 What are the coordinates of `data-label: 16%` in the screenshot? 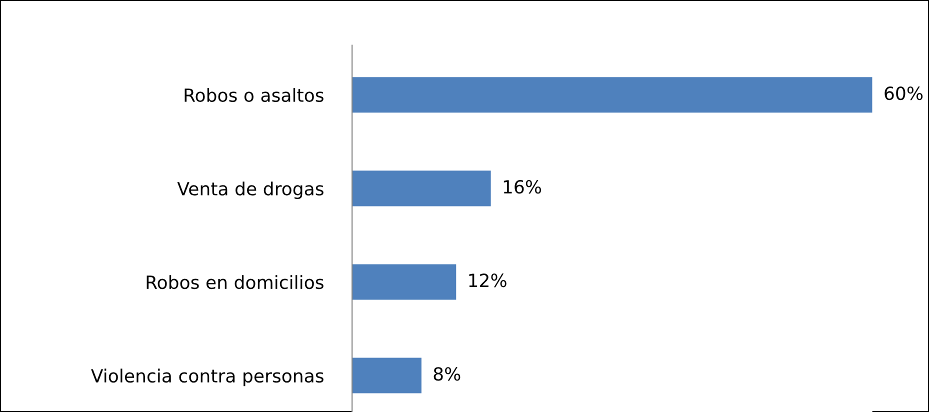 It's located at (523, 187).